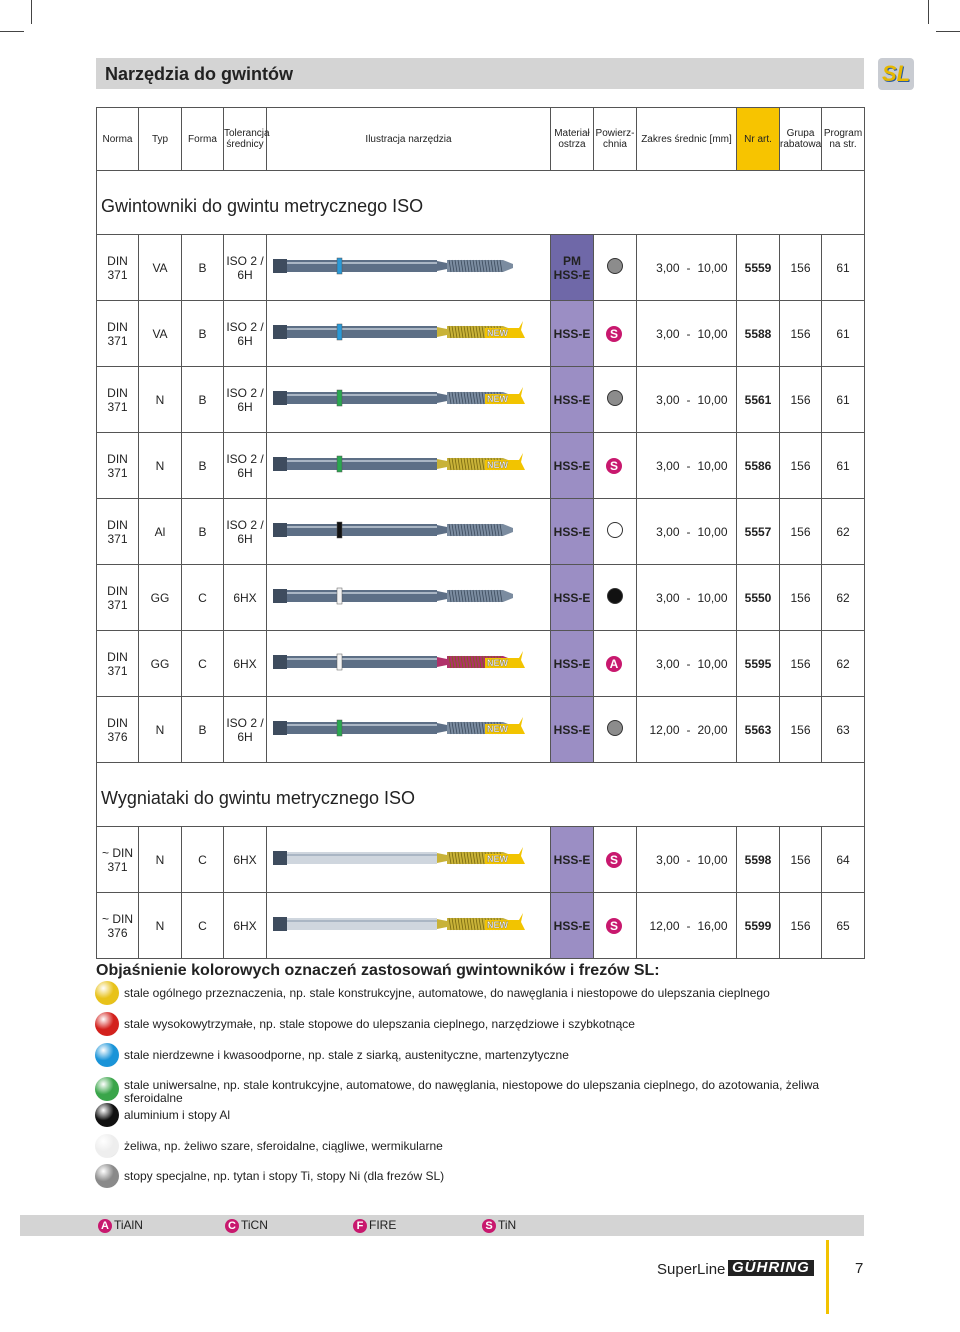 This screenshot has height=1332, width=960. I want to click on cell-material: HSS-E, so click(572, 465).